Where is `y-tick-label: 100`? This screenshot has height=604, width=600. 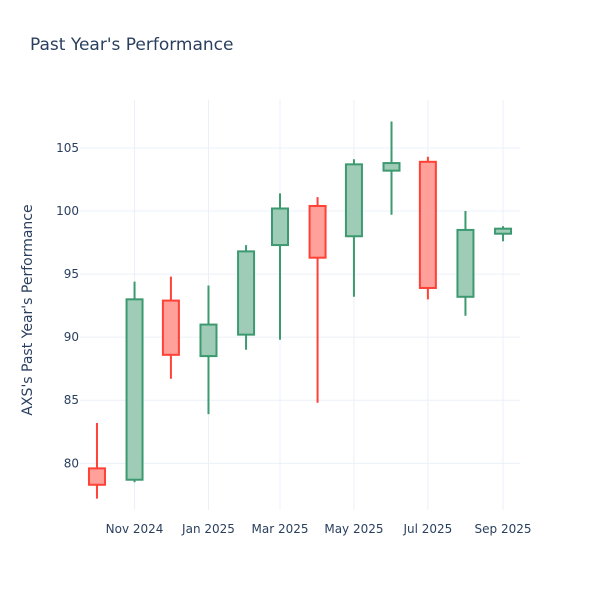
y-tick-label: 100 is located at coordinates (67, 211).